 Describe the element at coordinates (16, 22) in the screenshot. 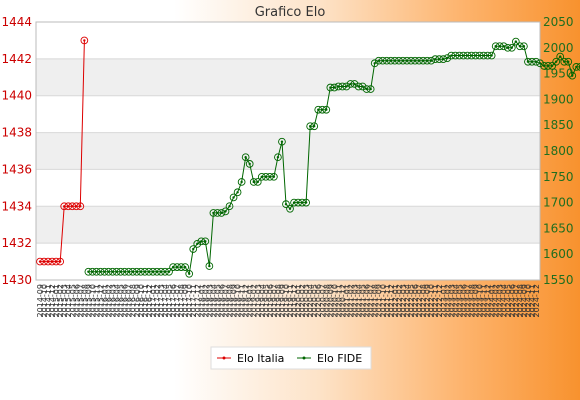

I see `left-axis-tick-label: 1444` at that location.